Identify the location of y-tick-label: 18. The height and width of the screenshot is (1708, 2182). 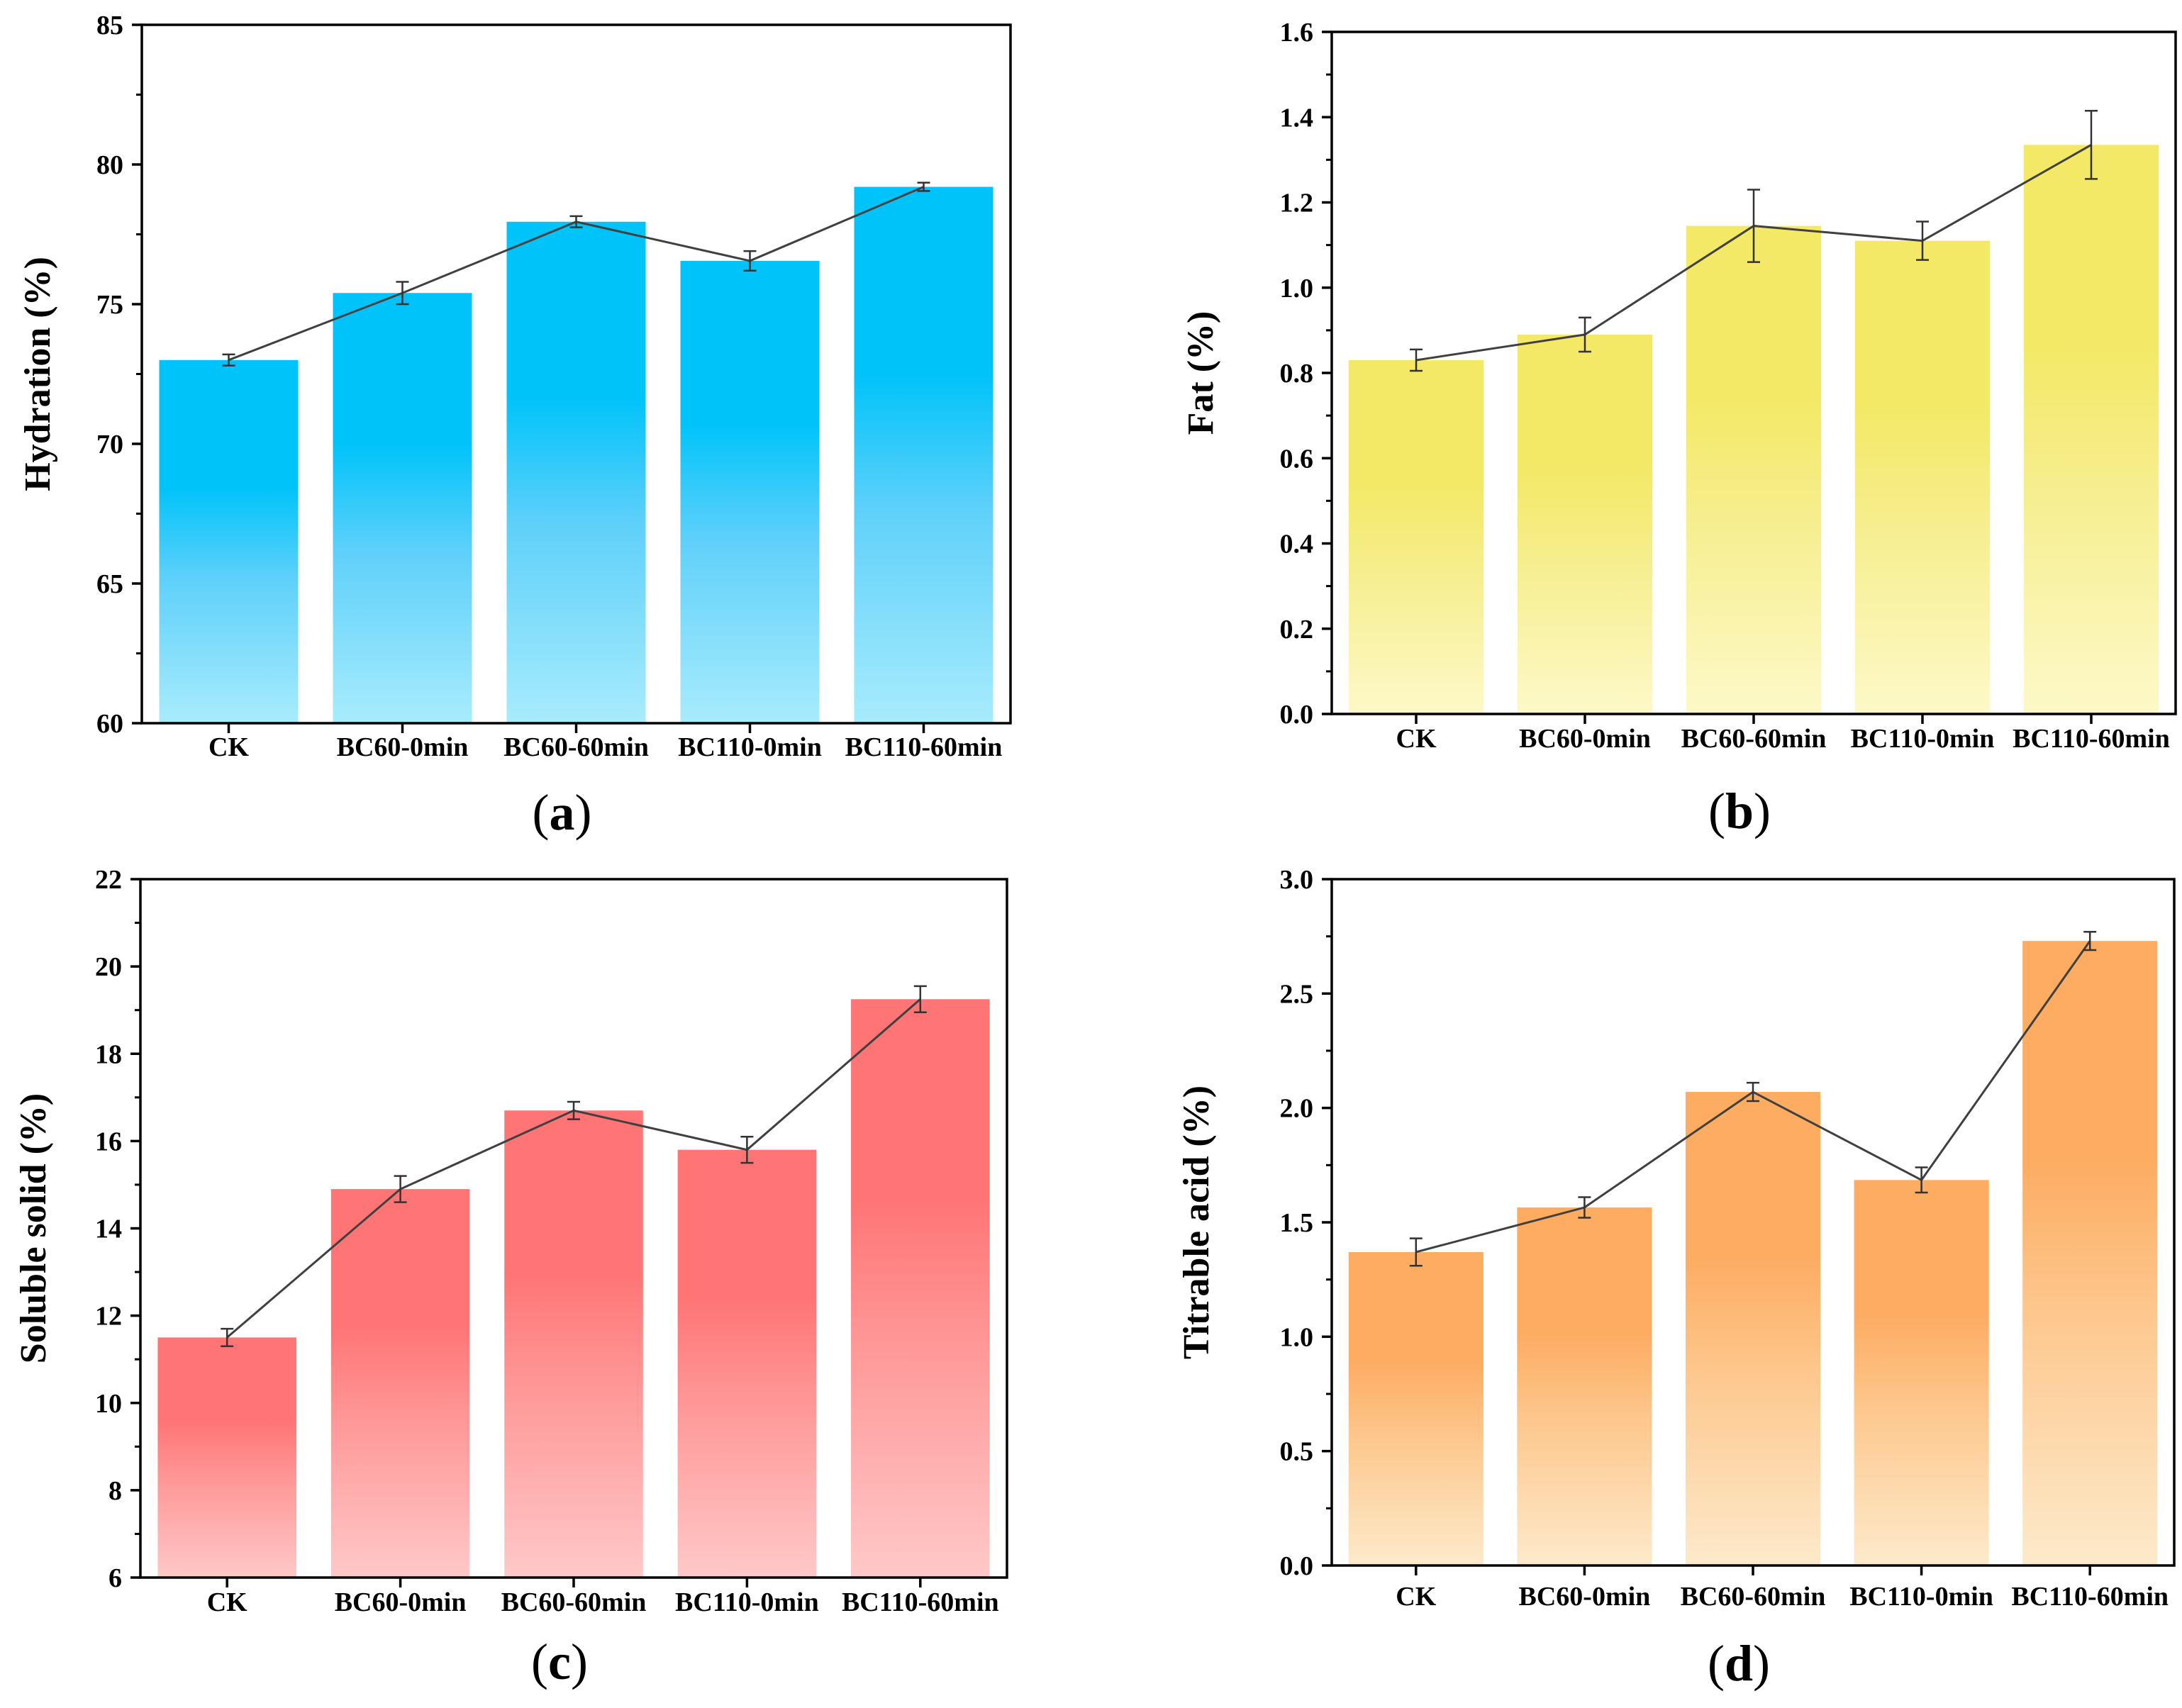
(109, 1054).